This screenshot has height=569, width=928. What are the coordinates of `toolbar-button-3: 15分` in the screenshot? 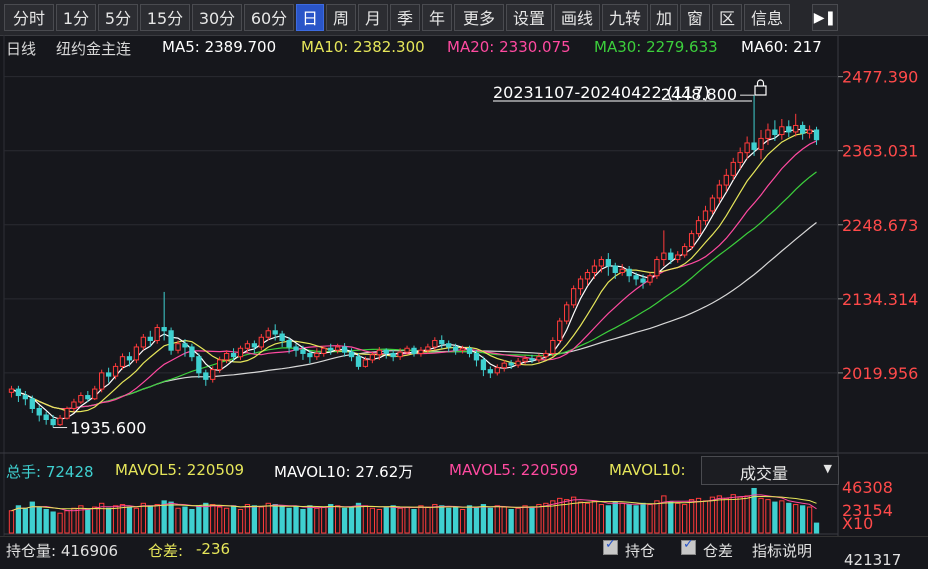 It's located at (165, 17).